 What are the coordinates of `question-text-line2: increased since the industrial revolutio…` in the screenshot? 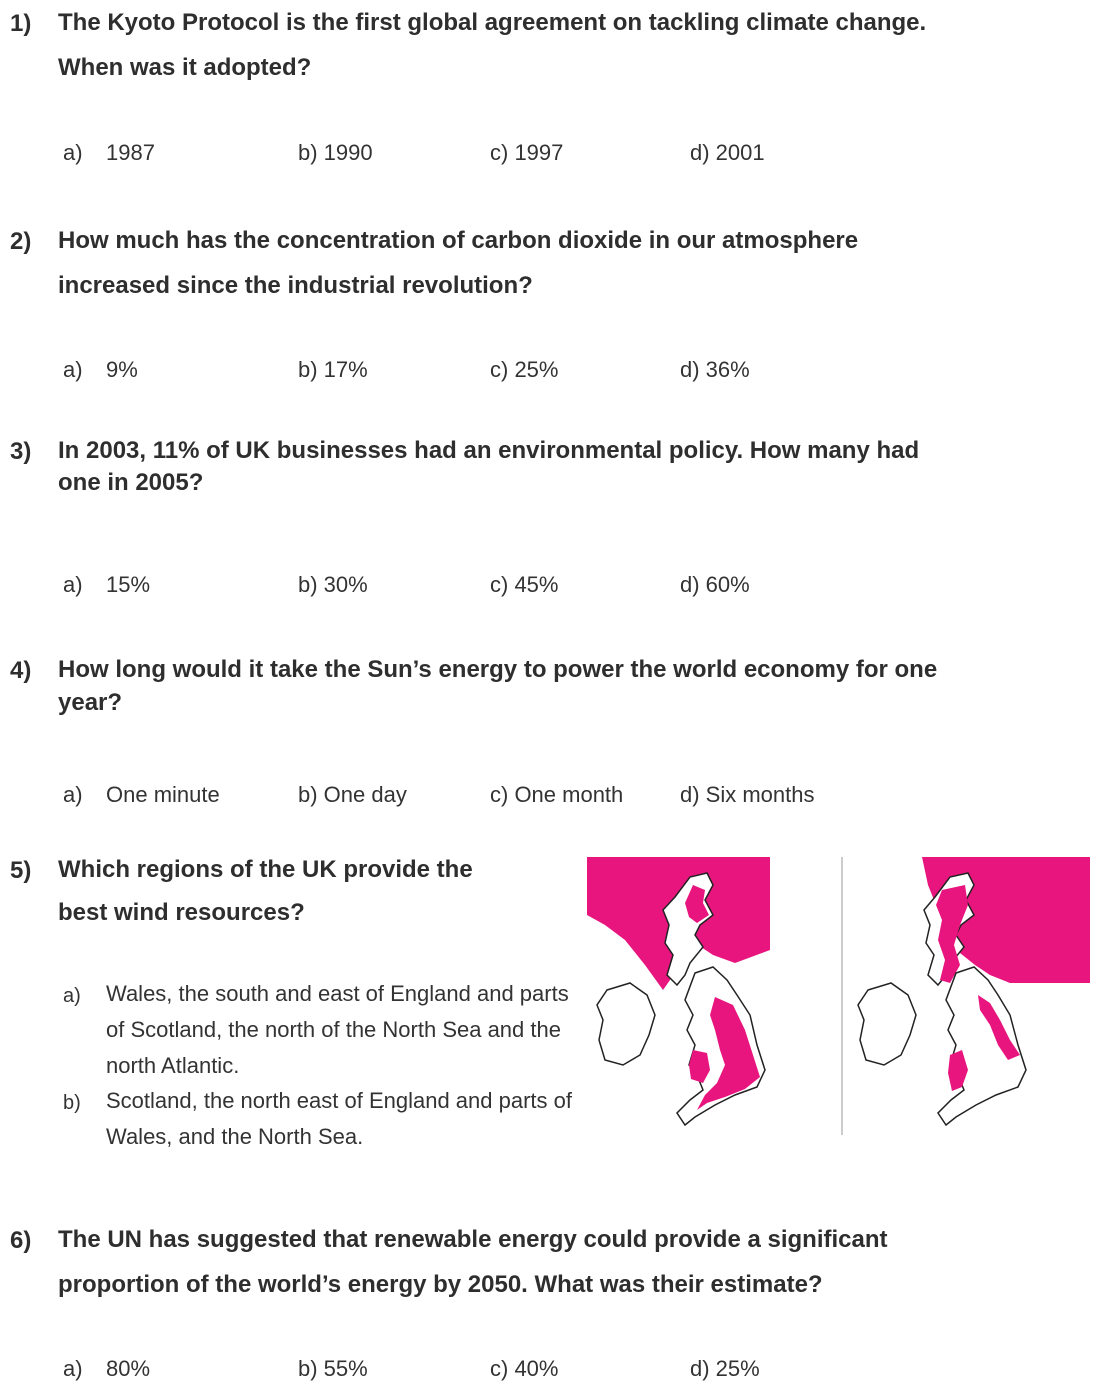 It's located at (295, 285).